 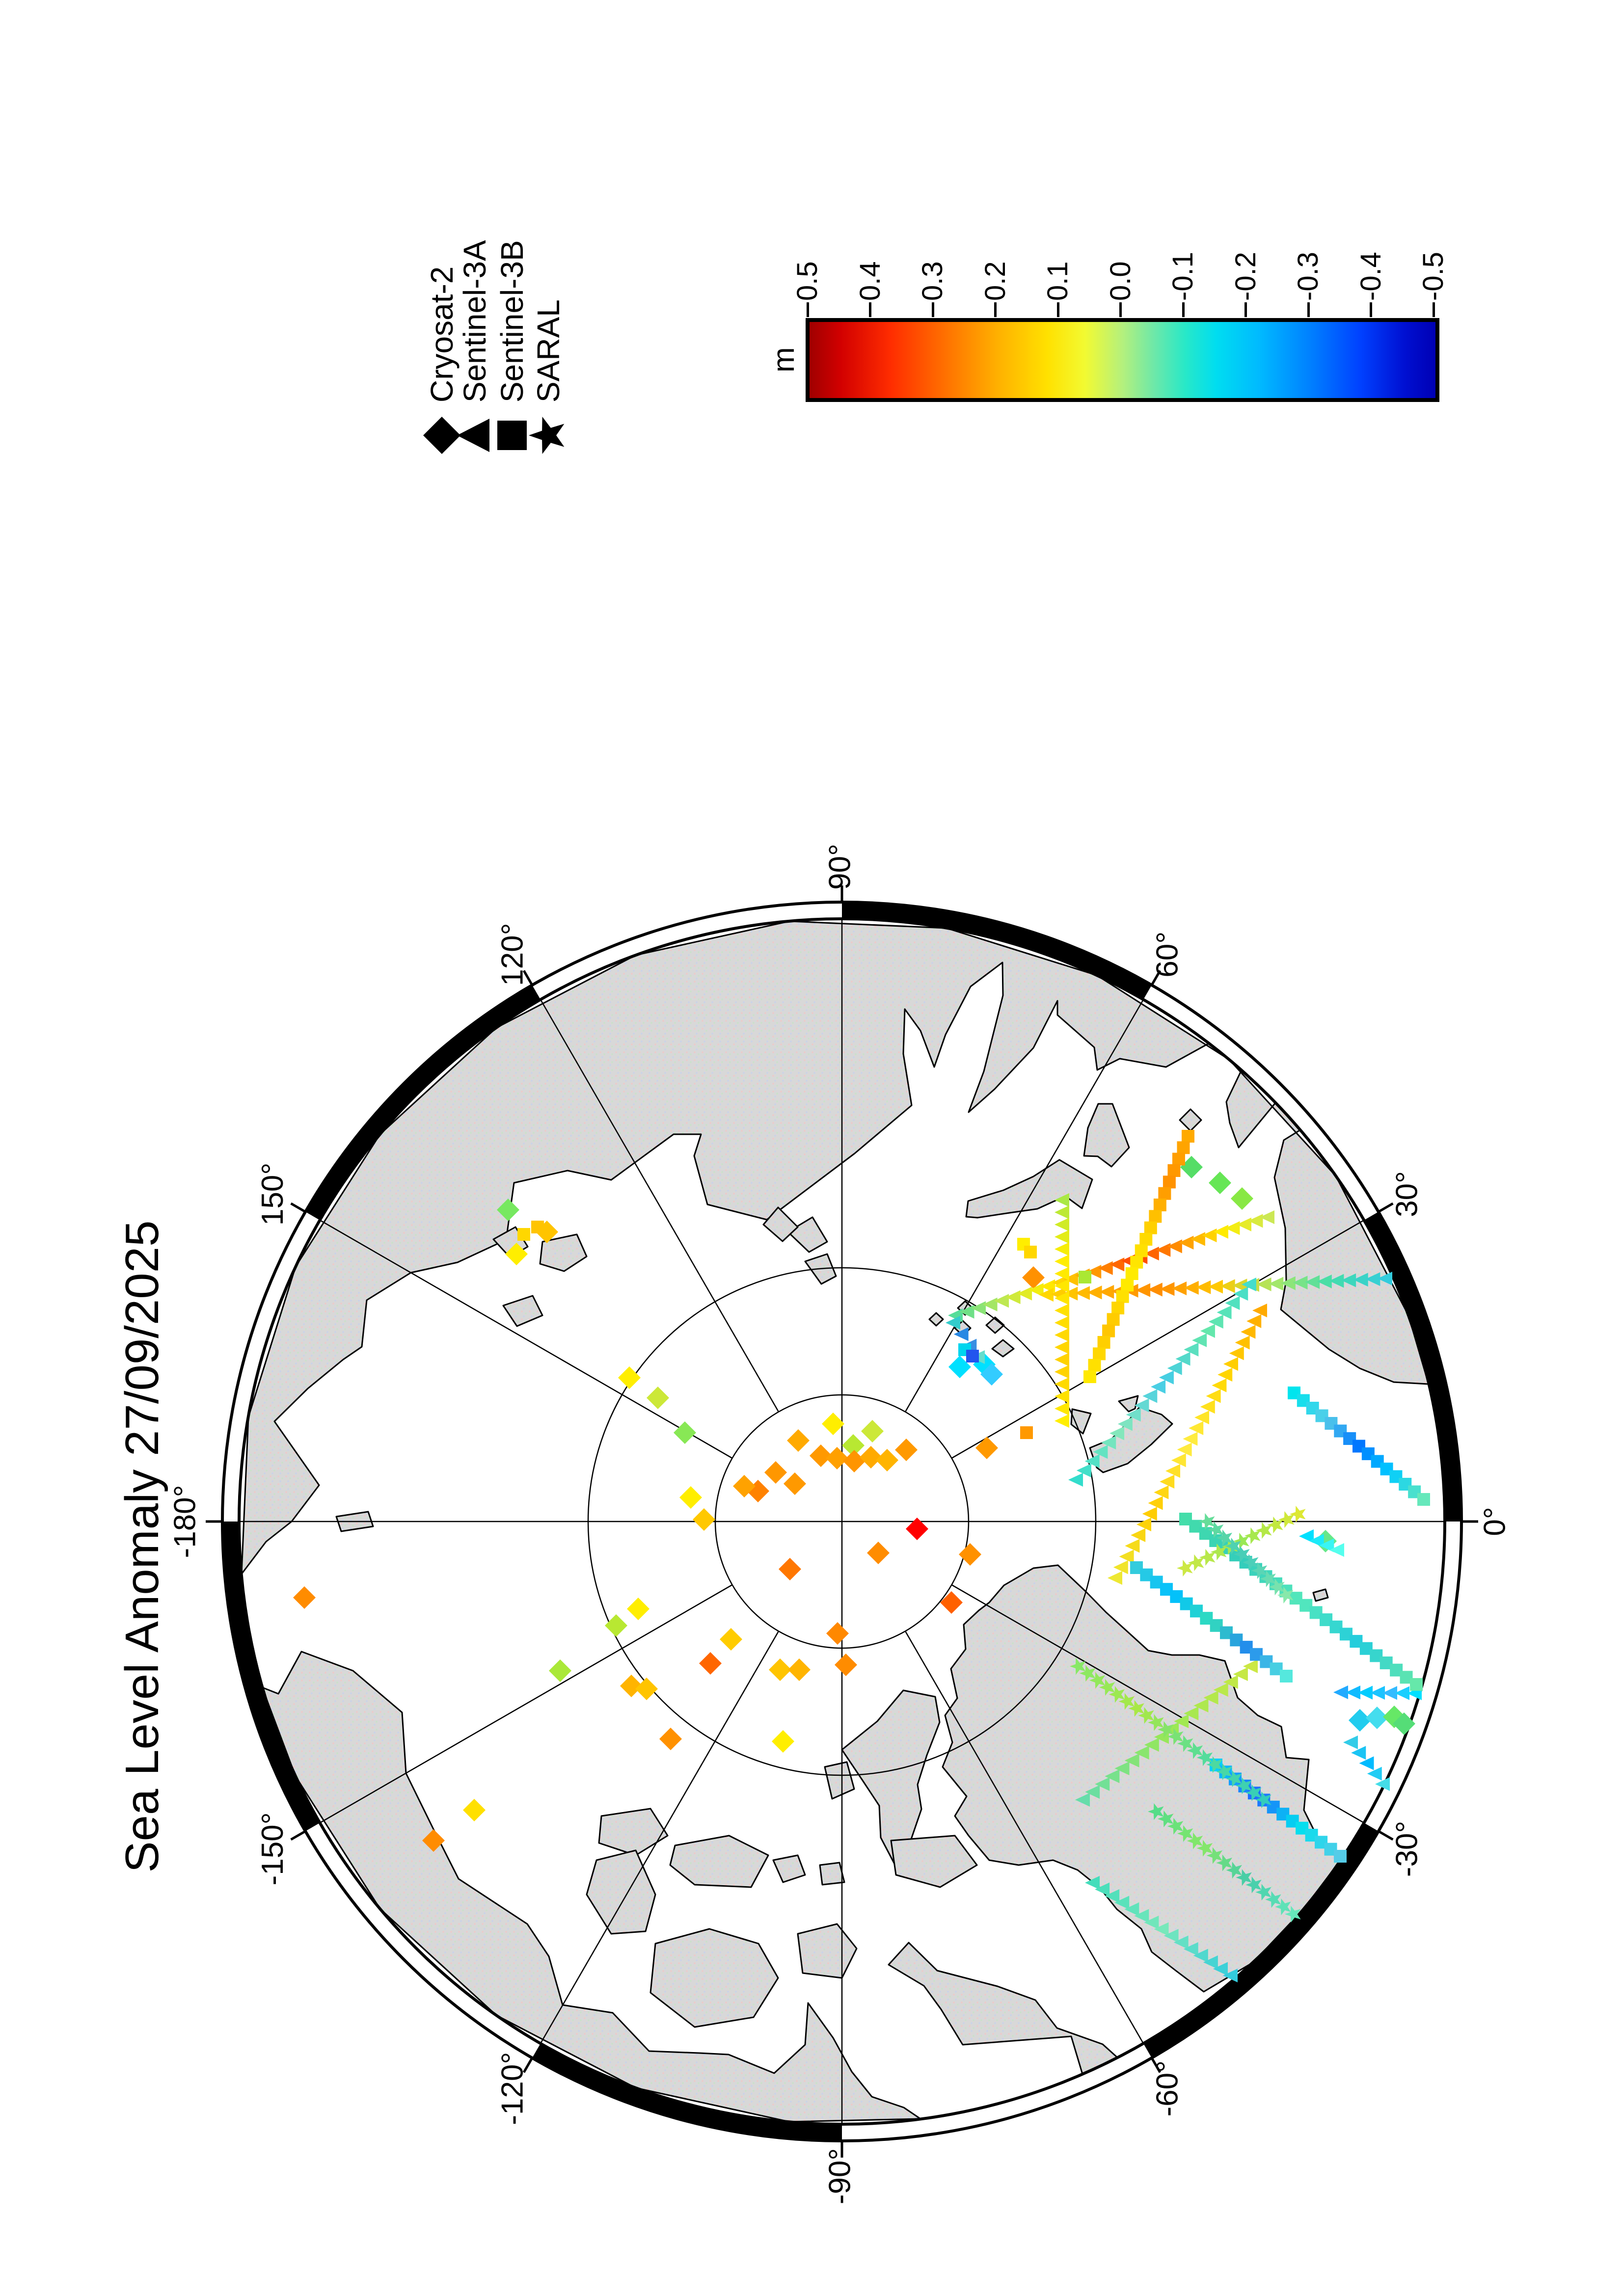 What do you see at coordinates (832, 1874) in the screenshot?
I see `land-cornwallis` at bounding box center [832, 1874].